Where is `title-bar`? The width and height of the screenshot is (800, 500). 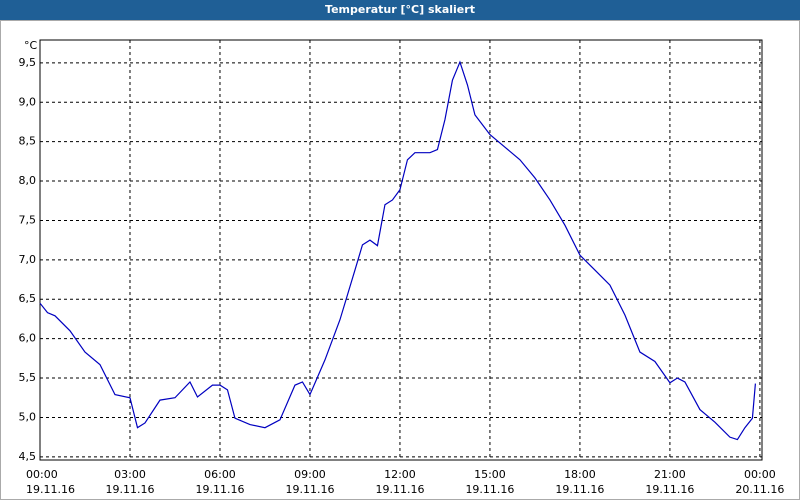 title-bar is located at coordinates (400, 10).